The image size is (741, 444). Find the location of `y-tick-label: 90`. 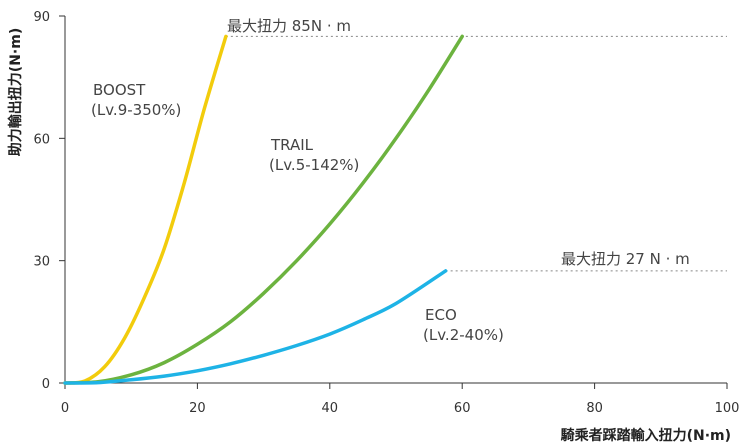

y-tick-label: 90 is located at coordinates (41, 17).